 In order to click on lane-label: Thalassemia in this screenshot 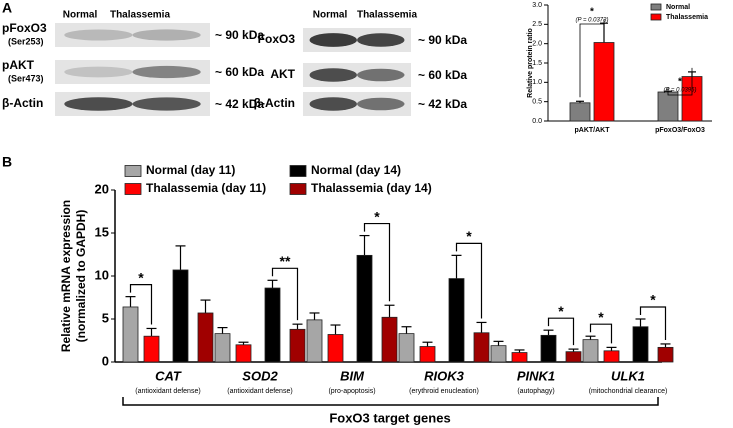, I will do `click(387, 15)`.